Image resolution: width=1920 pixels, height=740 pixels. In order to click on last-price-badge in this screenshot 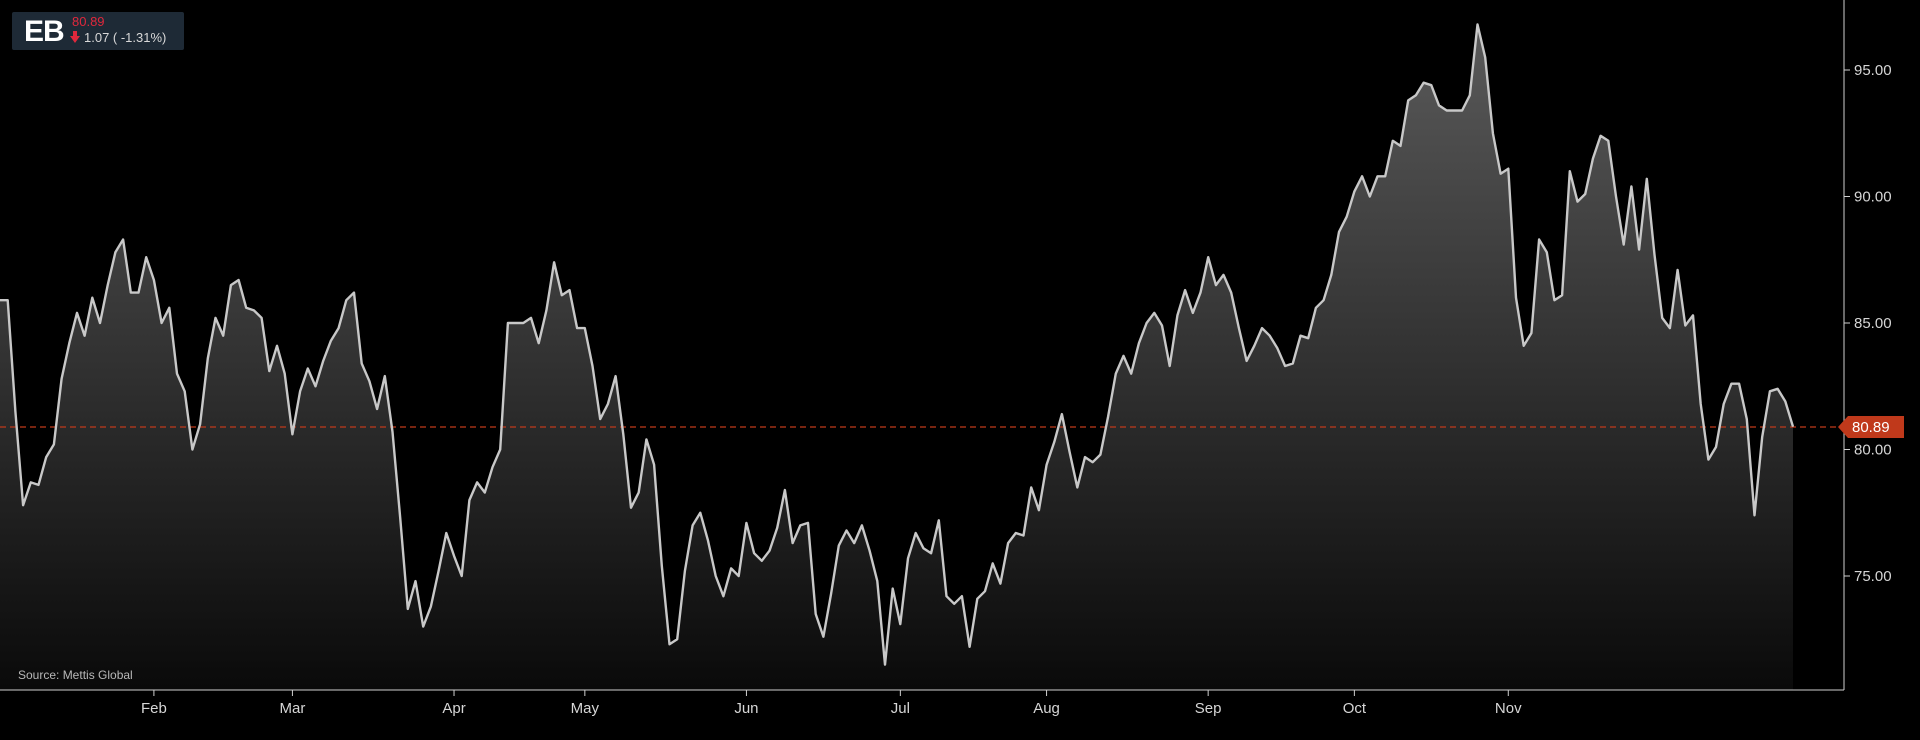, I will do `click(1871, 426)`.